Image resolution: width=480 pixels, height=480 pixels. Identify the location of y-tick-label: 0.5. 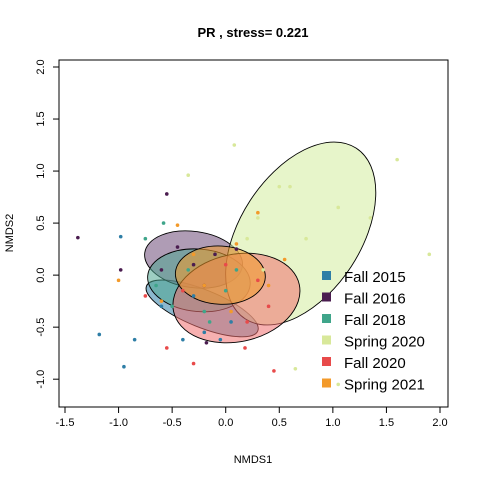
(41, 222).